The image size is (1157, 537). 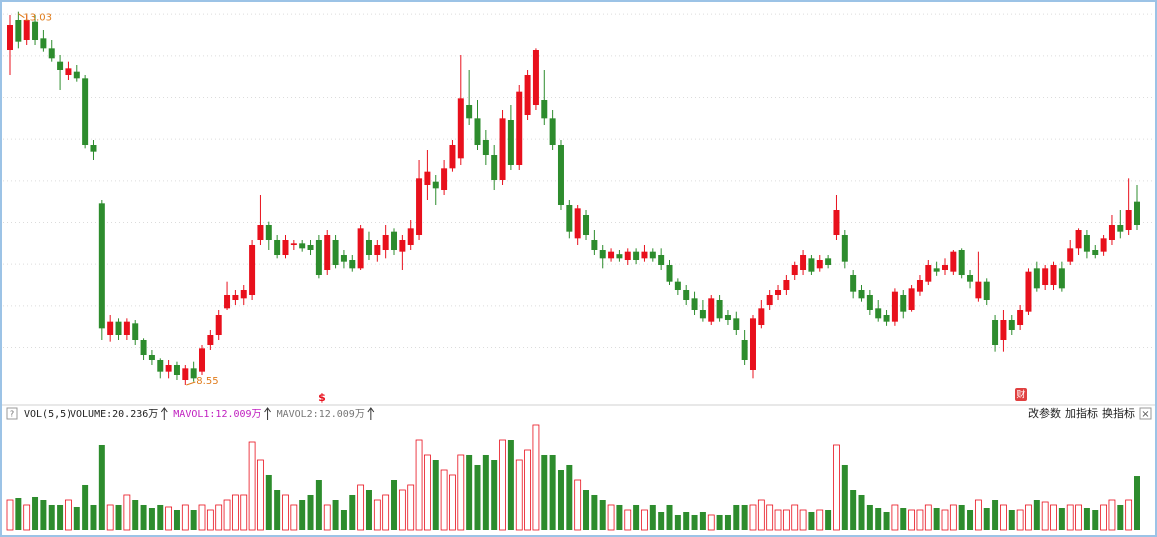 I want to click on toolbar-button: 改参数, so click(x=1044, y=413).